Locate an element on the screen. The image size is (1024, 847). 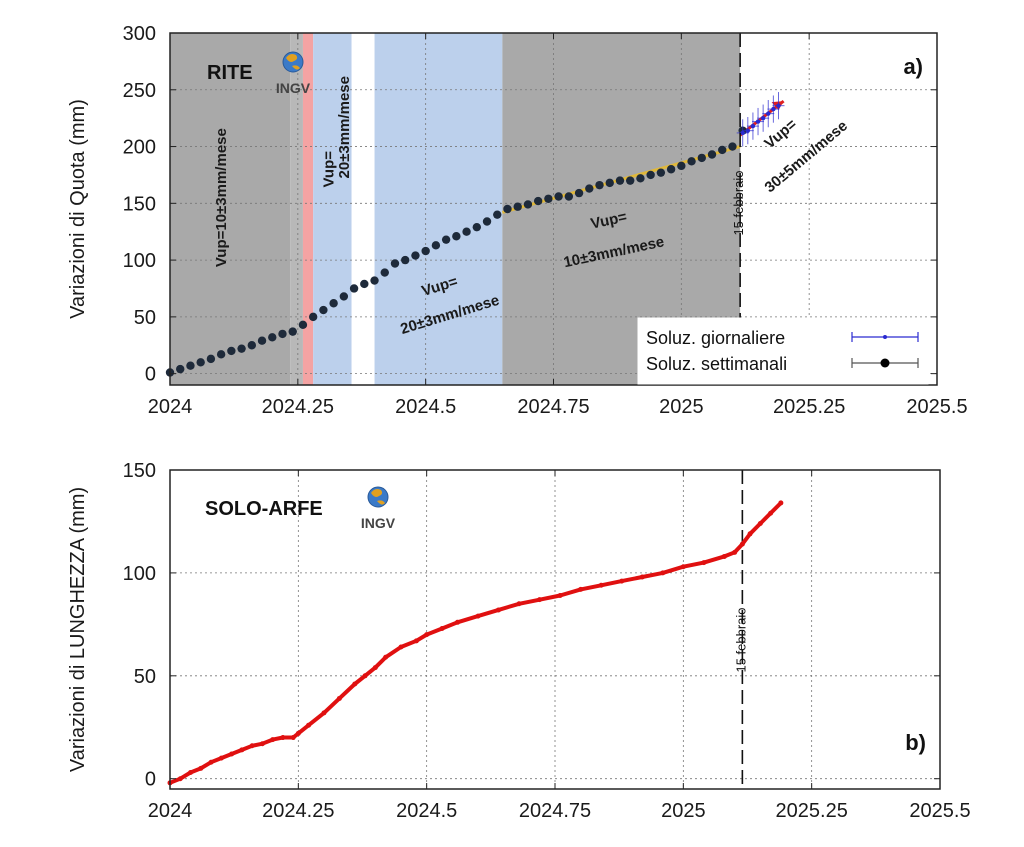
velocity-annotation: 20±3mm/mese is located at coordinates (344, 127).